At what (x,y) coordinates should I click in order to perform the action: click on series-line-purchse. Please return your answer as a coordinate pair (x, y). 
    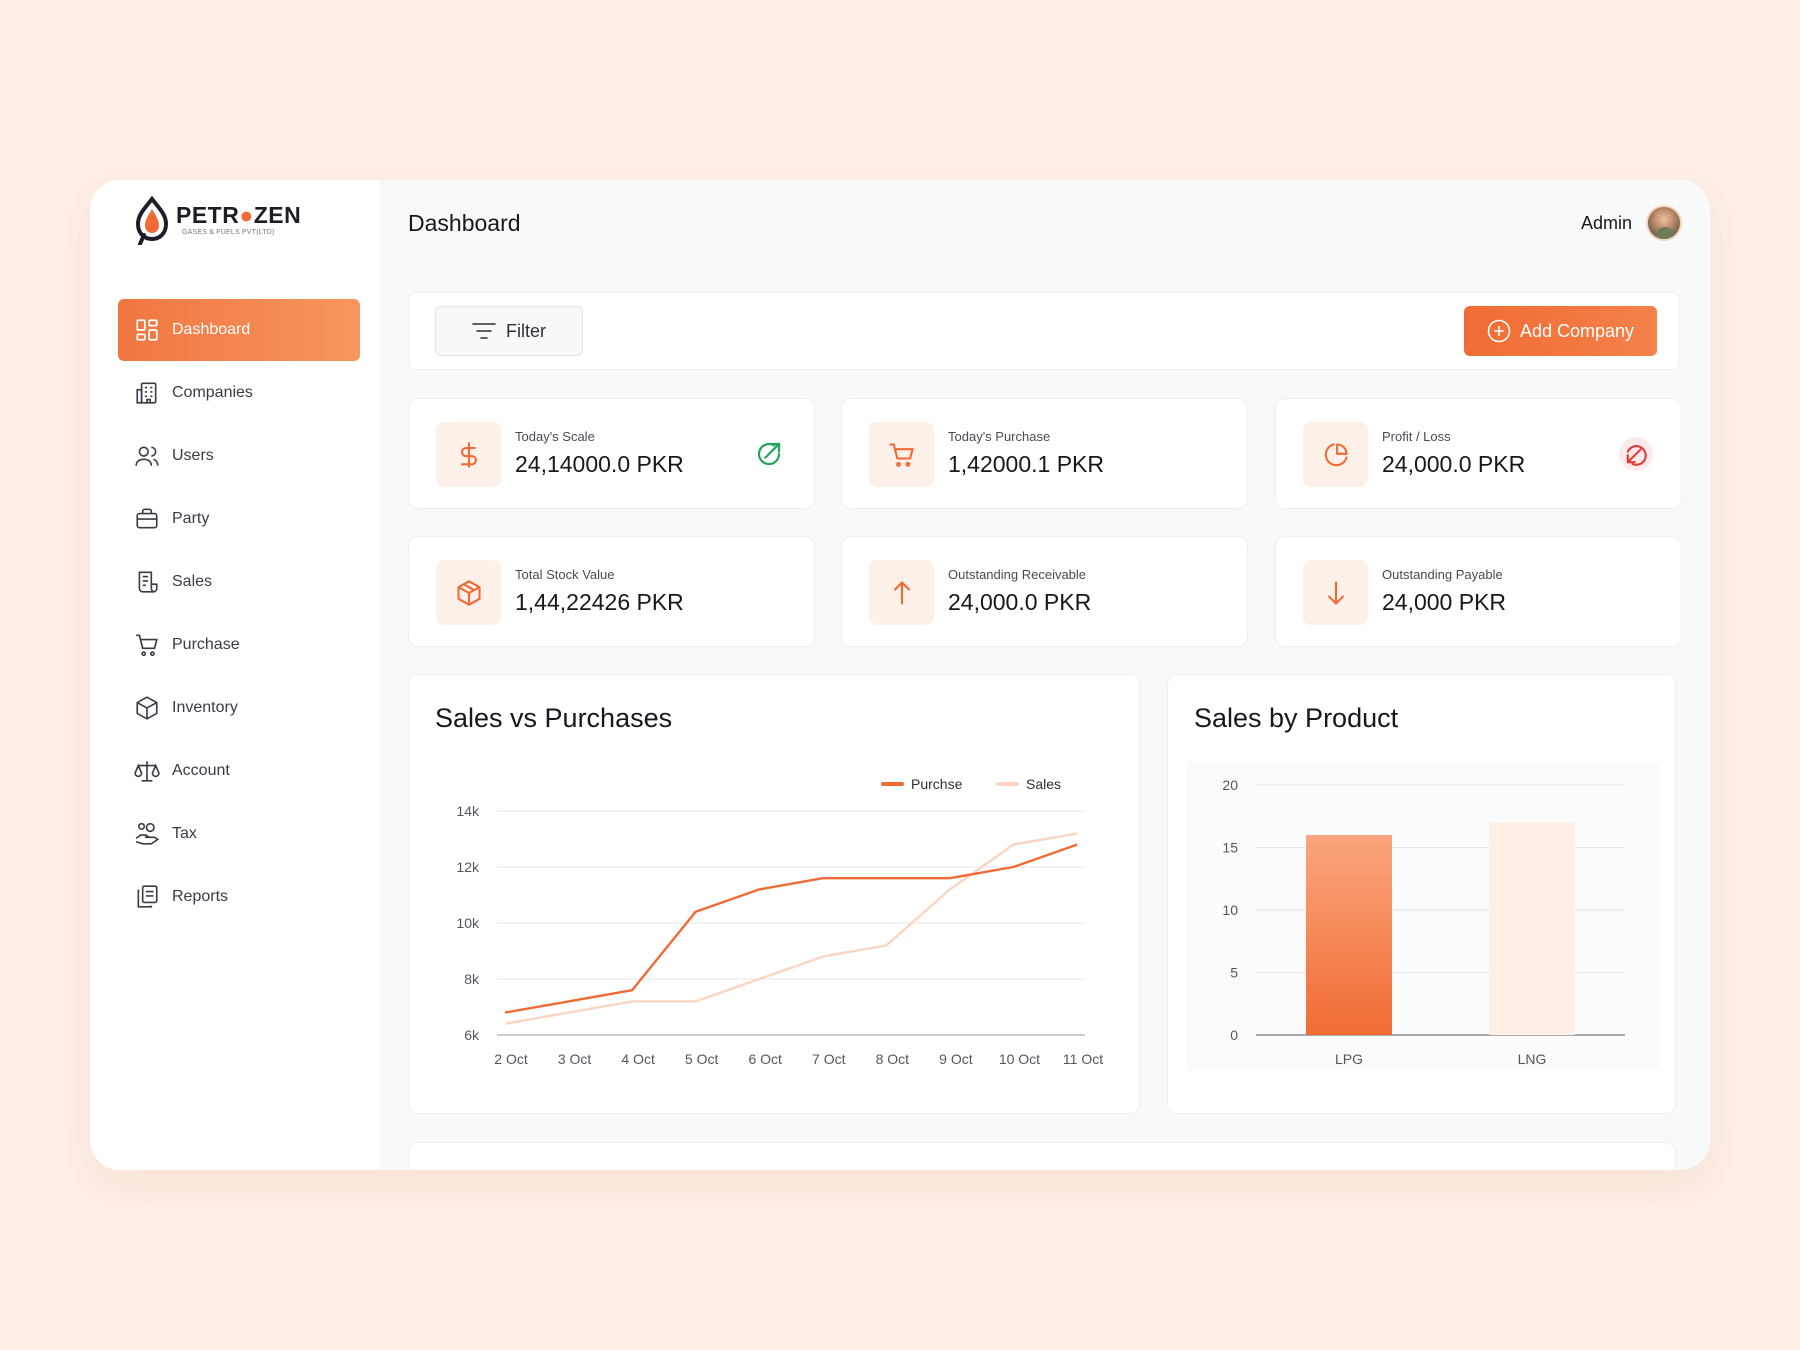
    Looking at the image, I should click on (791, 928).